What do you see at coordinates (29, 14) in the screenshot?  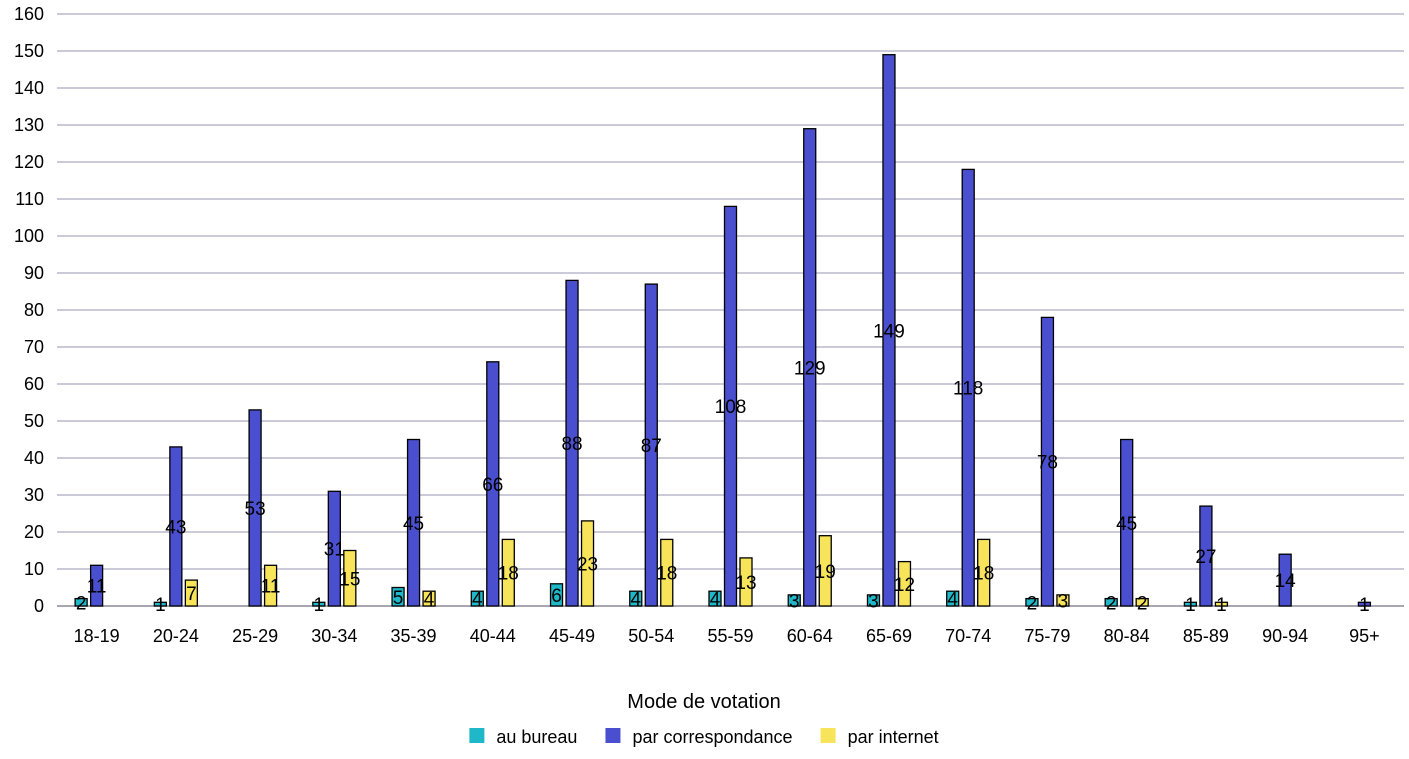 I see `y-tick-label: 160` at bounding box center [29, 14].